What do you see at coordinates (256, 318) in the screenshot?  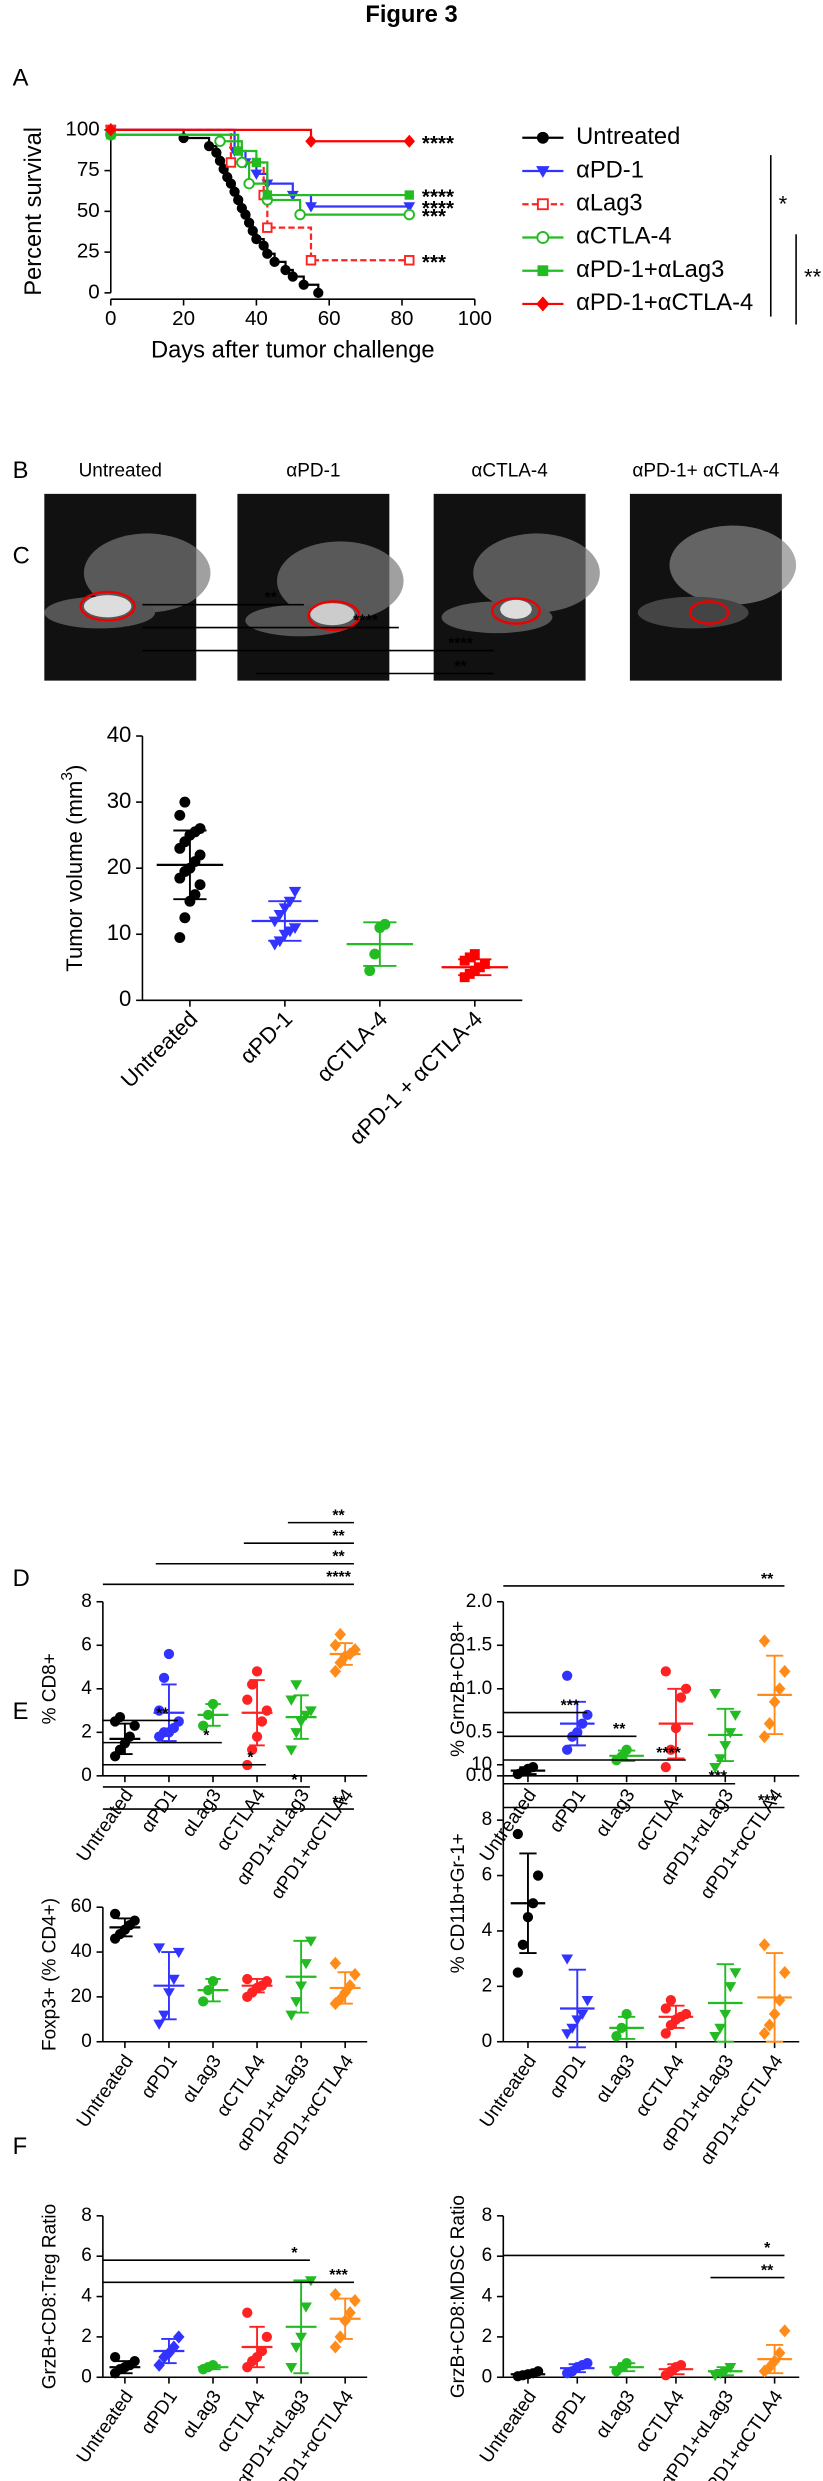 I see `x-tick-label: 40` at bounding box center [256, 318].